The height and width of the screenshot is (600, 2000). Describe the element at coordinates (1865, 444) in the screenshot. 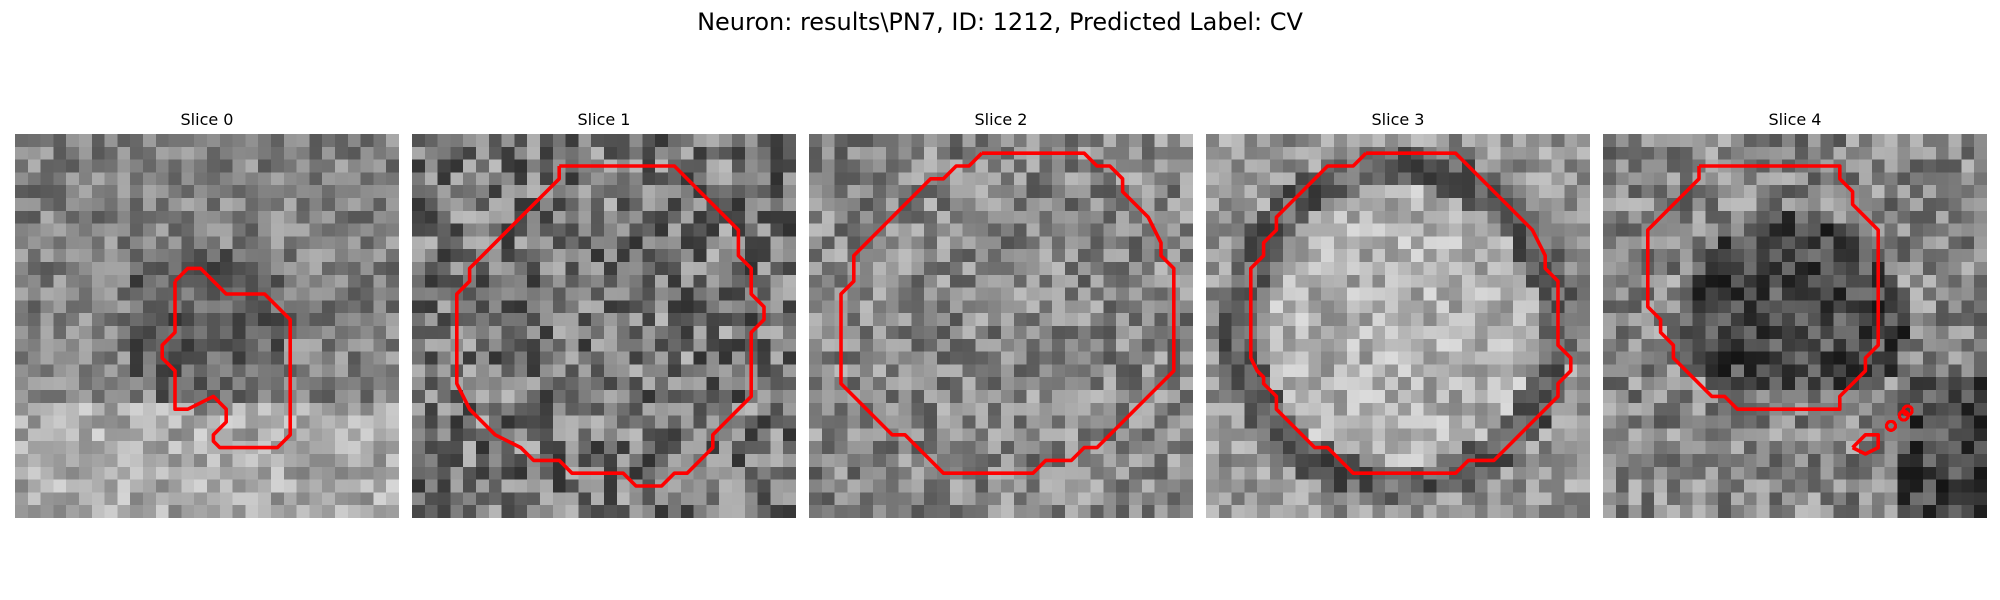

I see `neuron-contour-4b` at that location.